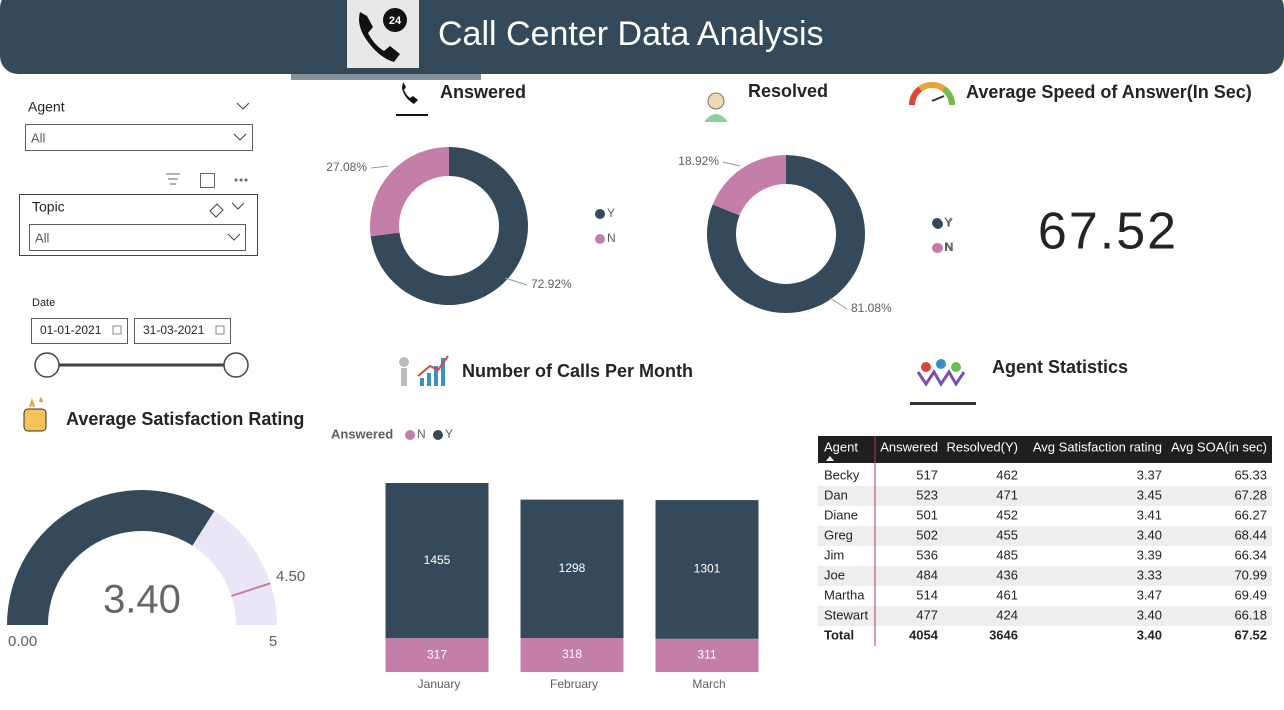 This screenshot has width=1284, height=710. I want to click on date-end: 31-03-2021, so click(174, 330).